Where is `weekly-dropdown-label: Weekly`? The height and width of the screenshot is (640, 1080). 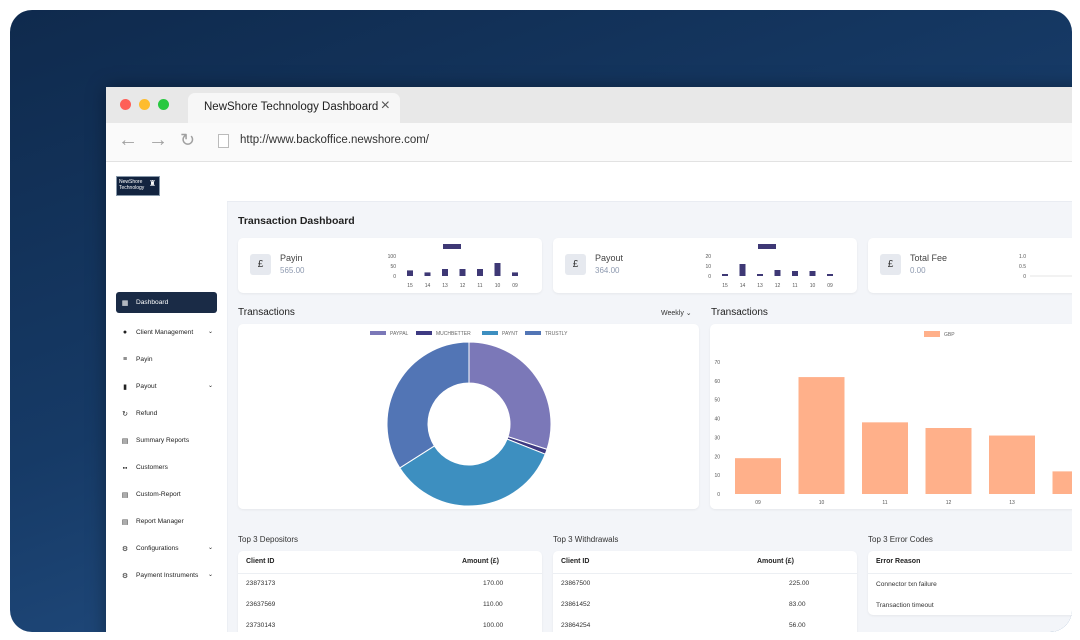 weekly-dropdown-label: Weekly is located at coordinates (672, 313).